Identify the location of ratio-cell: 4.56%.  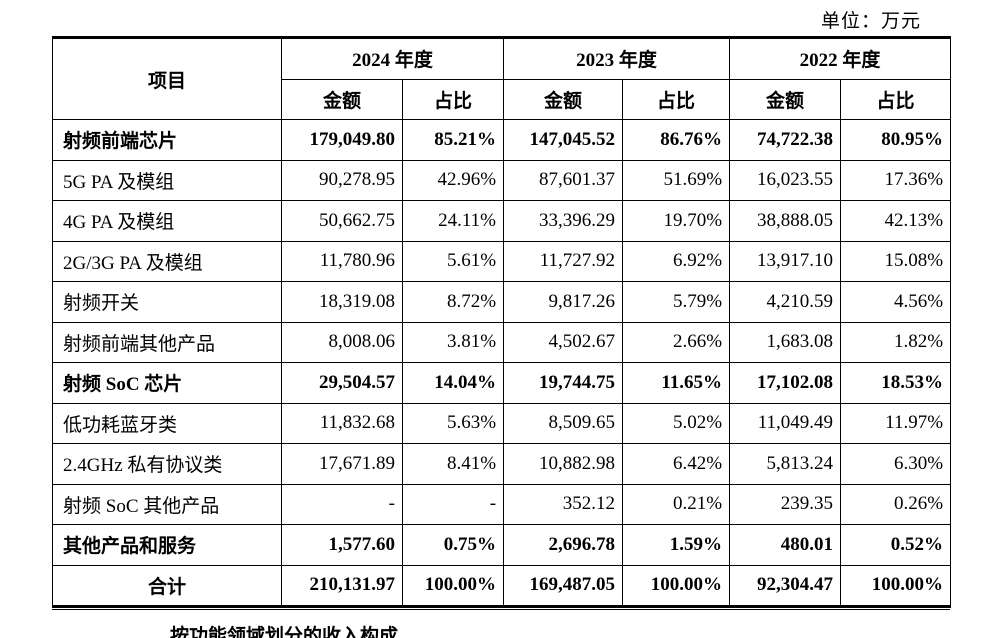
(896, 302).